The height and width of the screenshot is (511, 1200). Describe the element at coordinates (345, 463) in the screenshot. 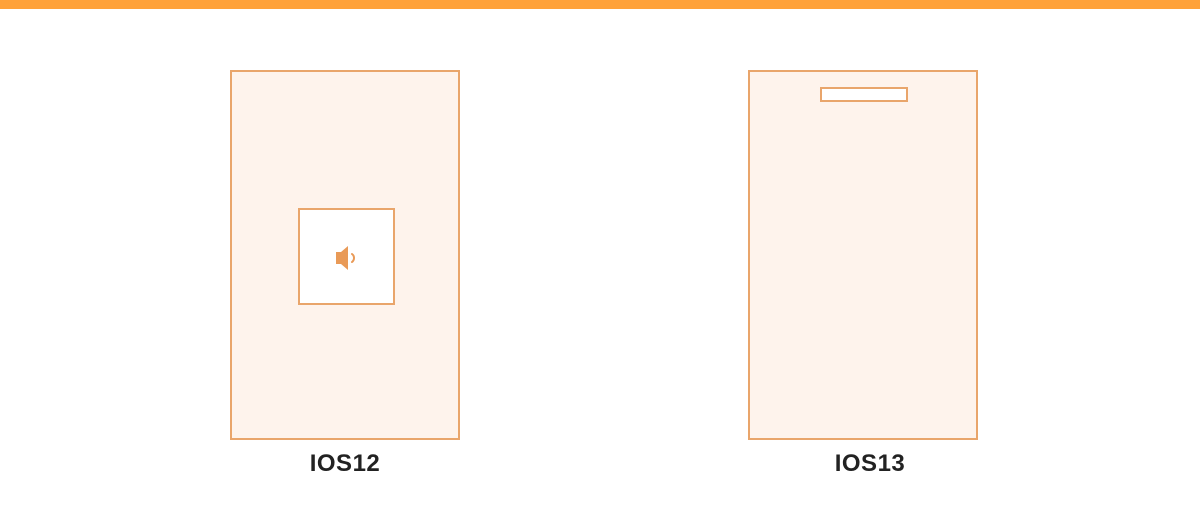

I see `caption-ios12: IOS12` at that location.